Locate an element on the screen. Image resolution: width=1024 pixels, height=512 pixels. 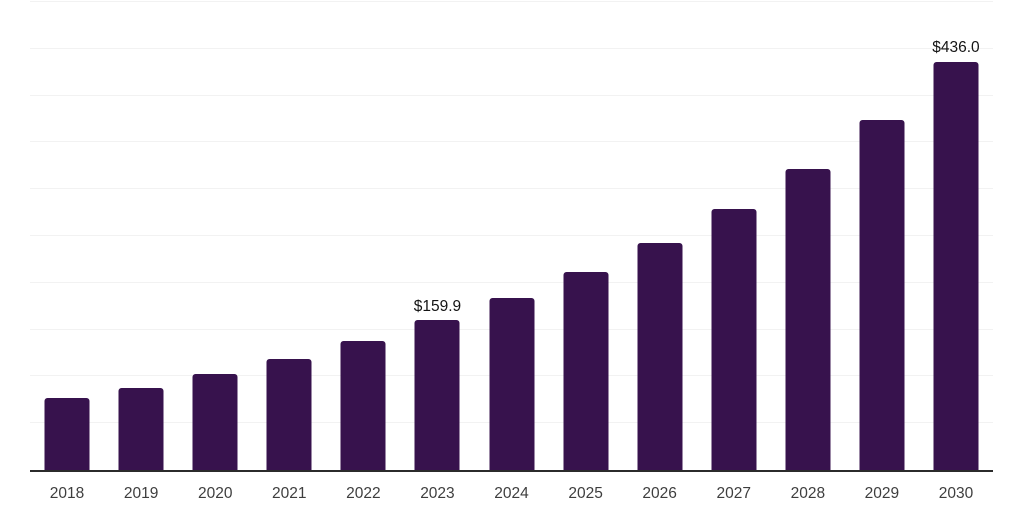
bar-2030 is located at coordinates (956, 265).